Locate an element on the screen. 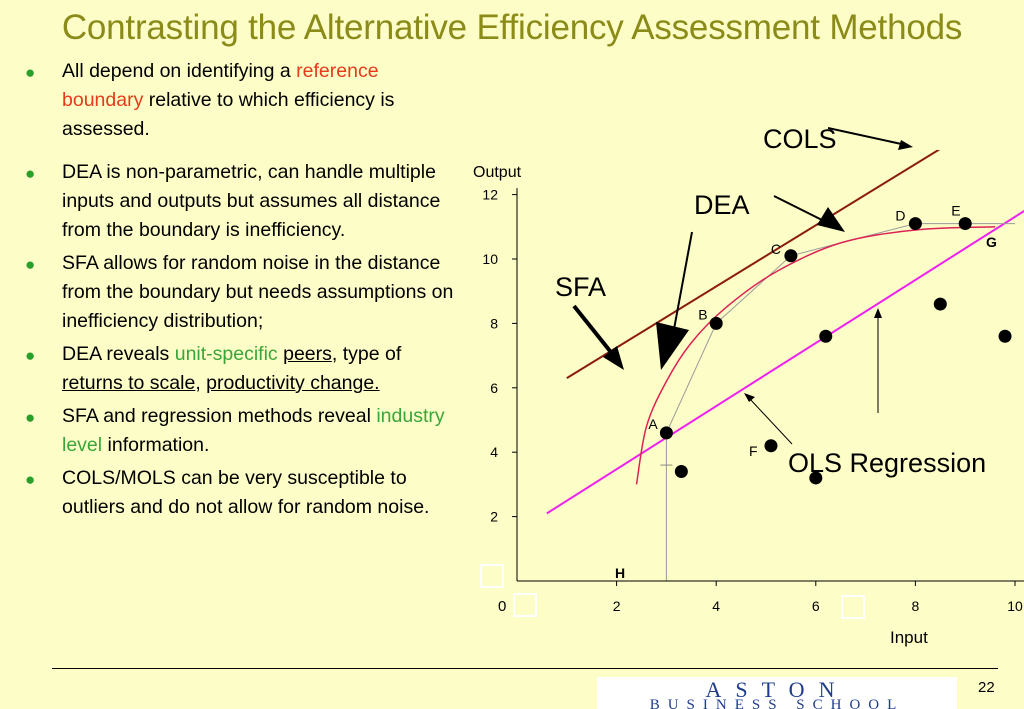 The image size is (1024, 709). logo-main-text: ASTON is located at coordinates (777, 689).